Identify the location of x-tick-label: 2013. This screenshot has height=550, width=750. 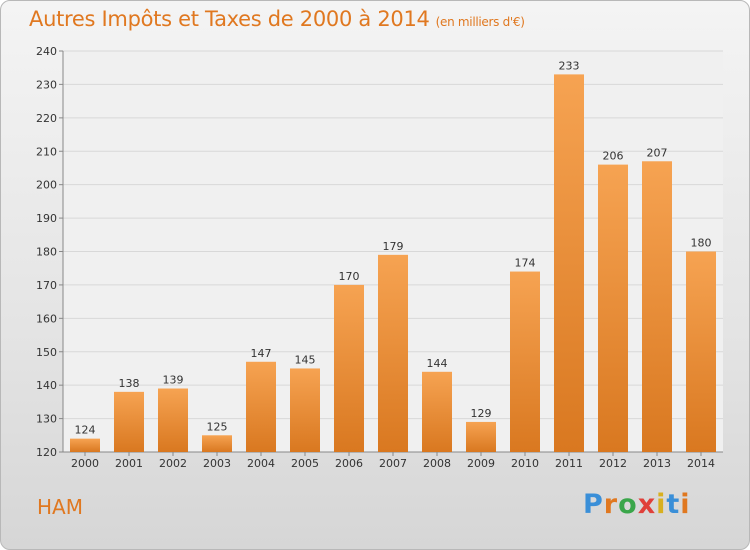
(657, 463).